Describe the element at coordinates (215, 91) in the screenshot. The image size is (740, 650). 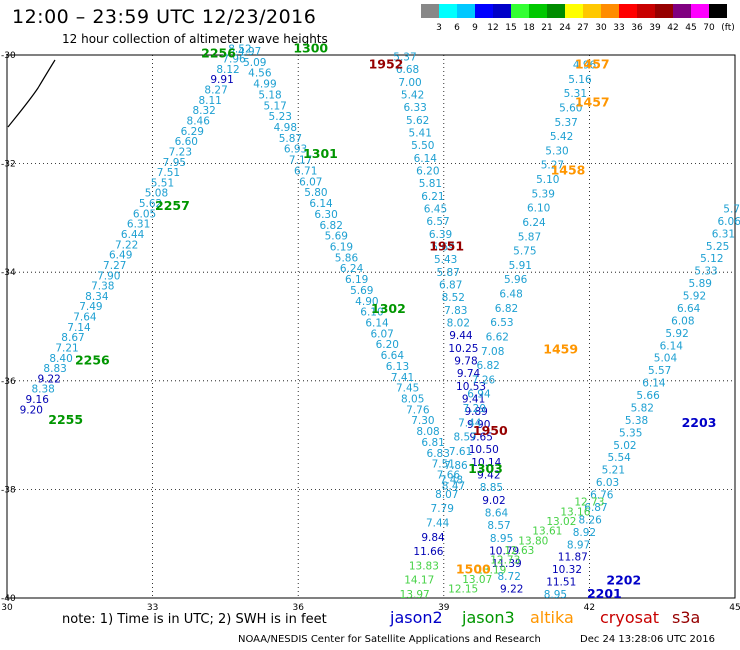
I see `wave-height-point: 8.27` at that location.